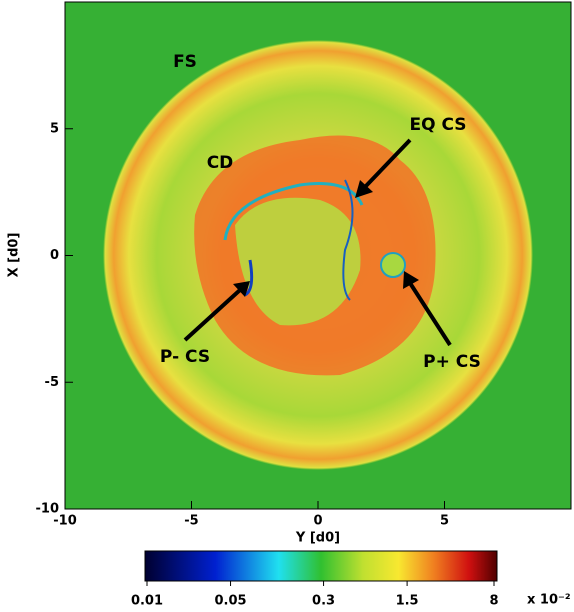 This screenshot has width=574, height=612. Describe the element at coordinates (231, 601) in the screenshot. I see `colorbar-tick-label: 0.05` at that location.